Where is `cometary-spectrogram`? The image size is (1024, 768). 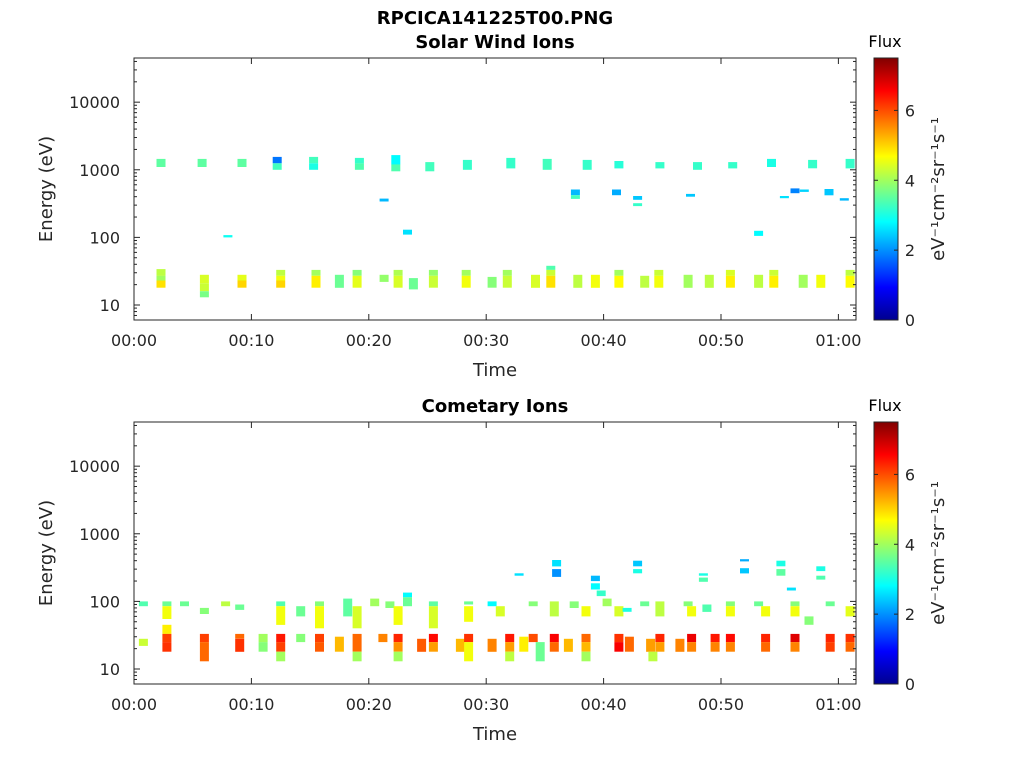 cometary-spectrogram is located at coordinates (496, 610).